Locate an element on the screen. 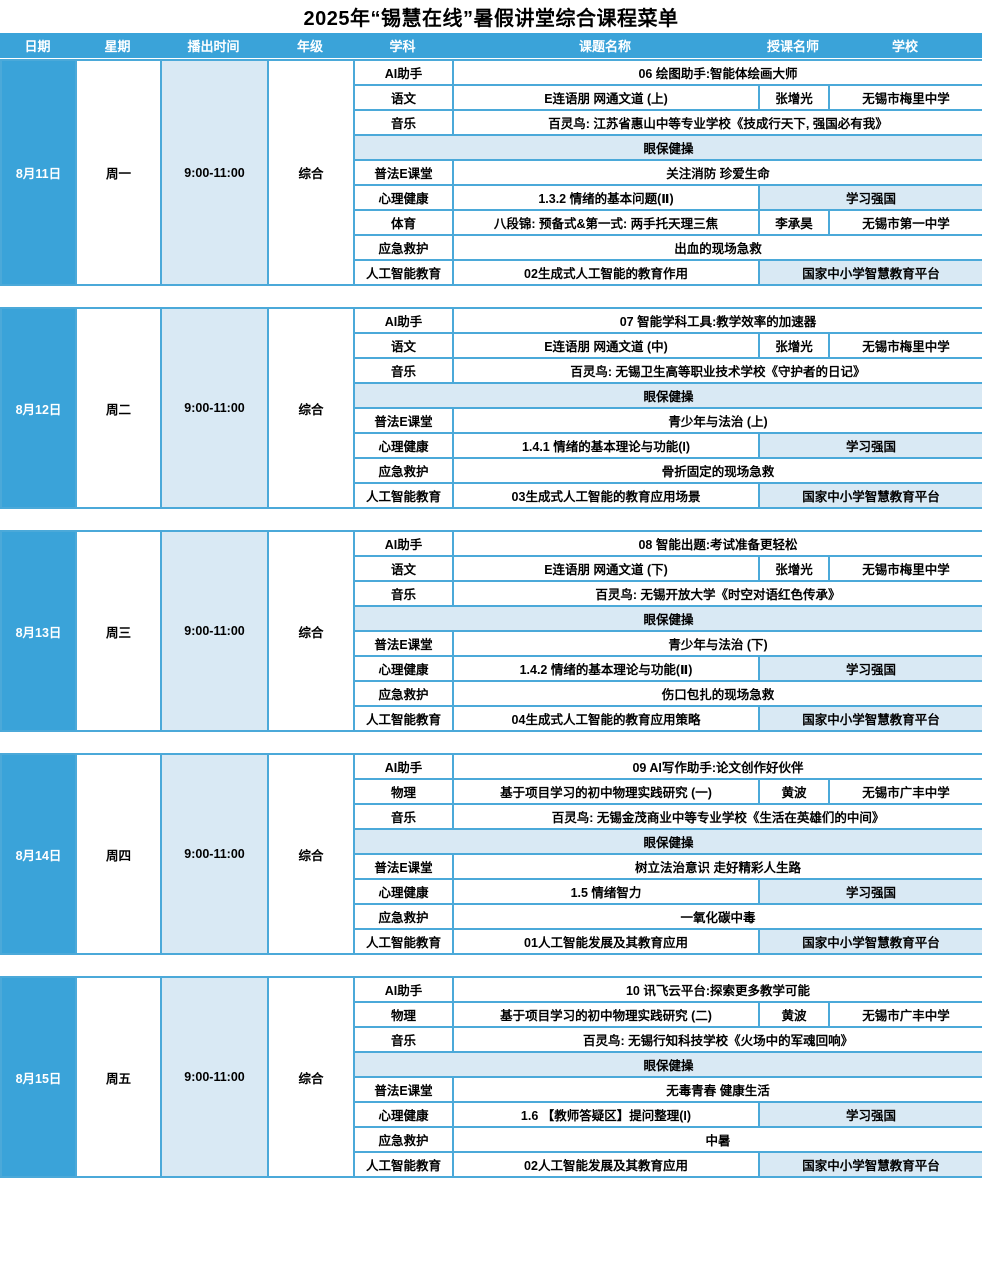  table-row: 人工智能教育 02人工智能发展及其教育应用 国家中小学智慧教育平台 is located at coordinates (491, 1164).